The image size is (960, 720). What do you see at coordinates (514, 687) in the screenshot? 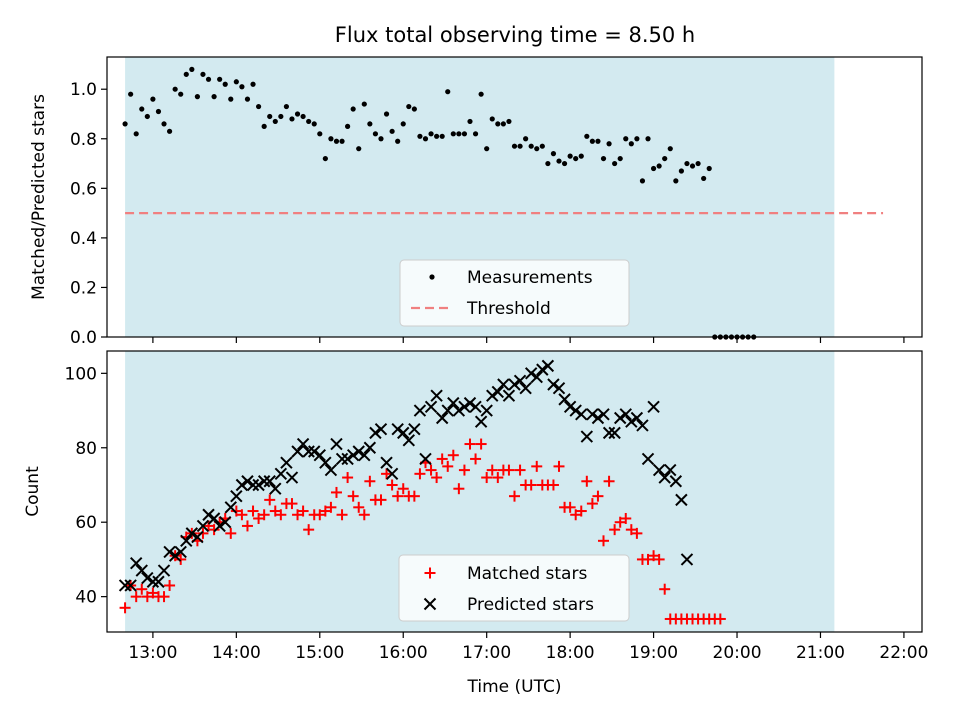
I see `x-axis-label: Time (UTC)` at bounding box center [514, 687].